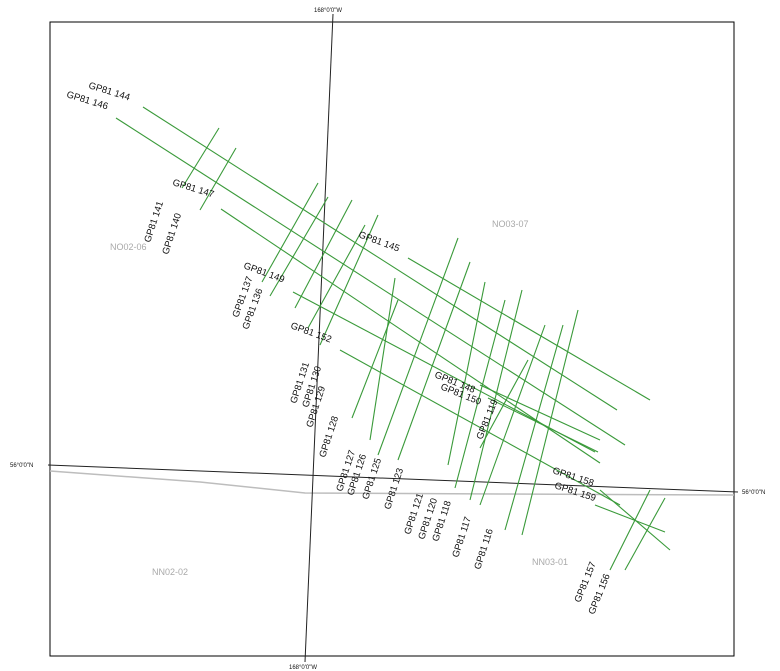 The width and height of the screenshot is (780, 671). What do you see at coordinates (483, 549) in the screenshot?
I see `trackline-label: GP81 116` at bounding box center [483, 549].